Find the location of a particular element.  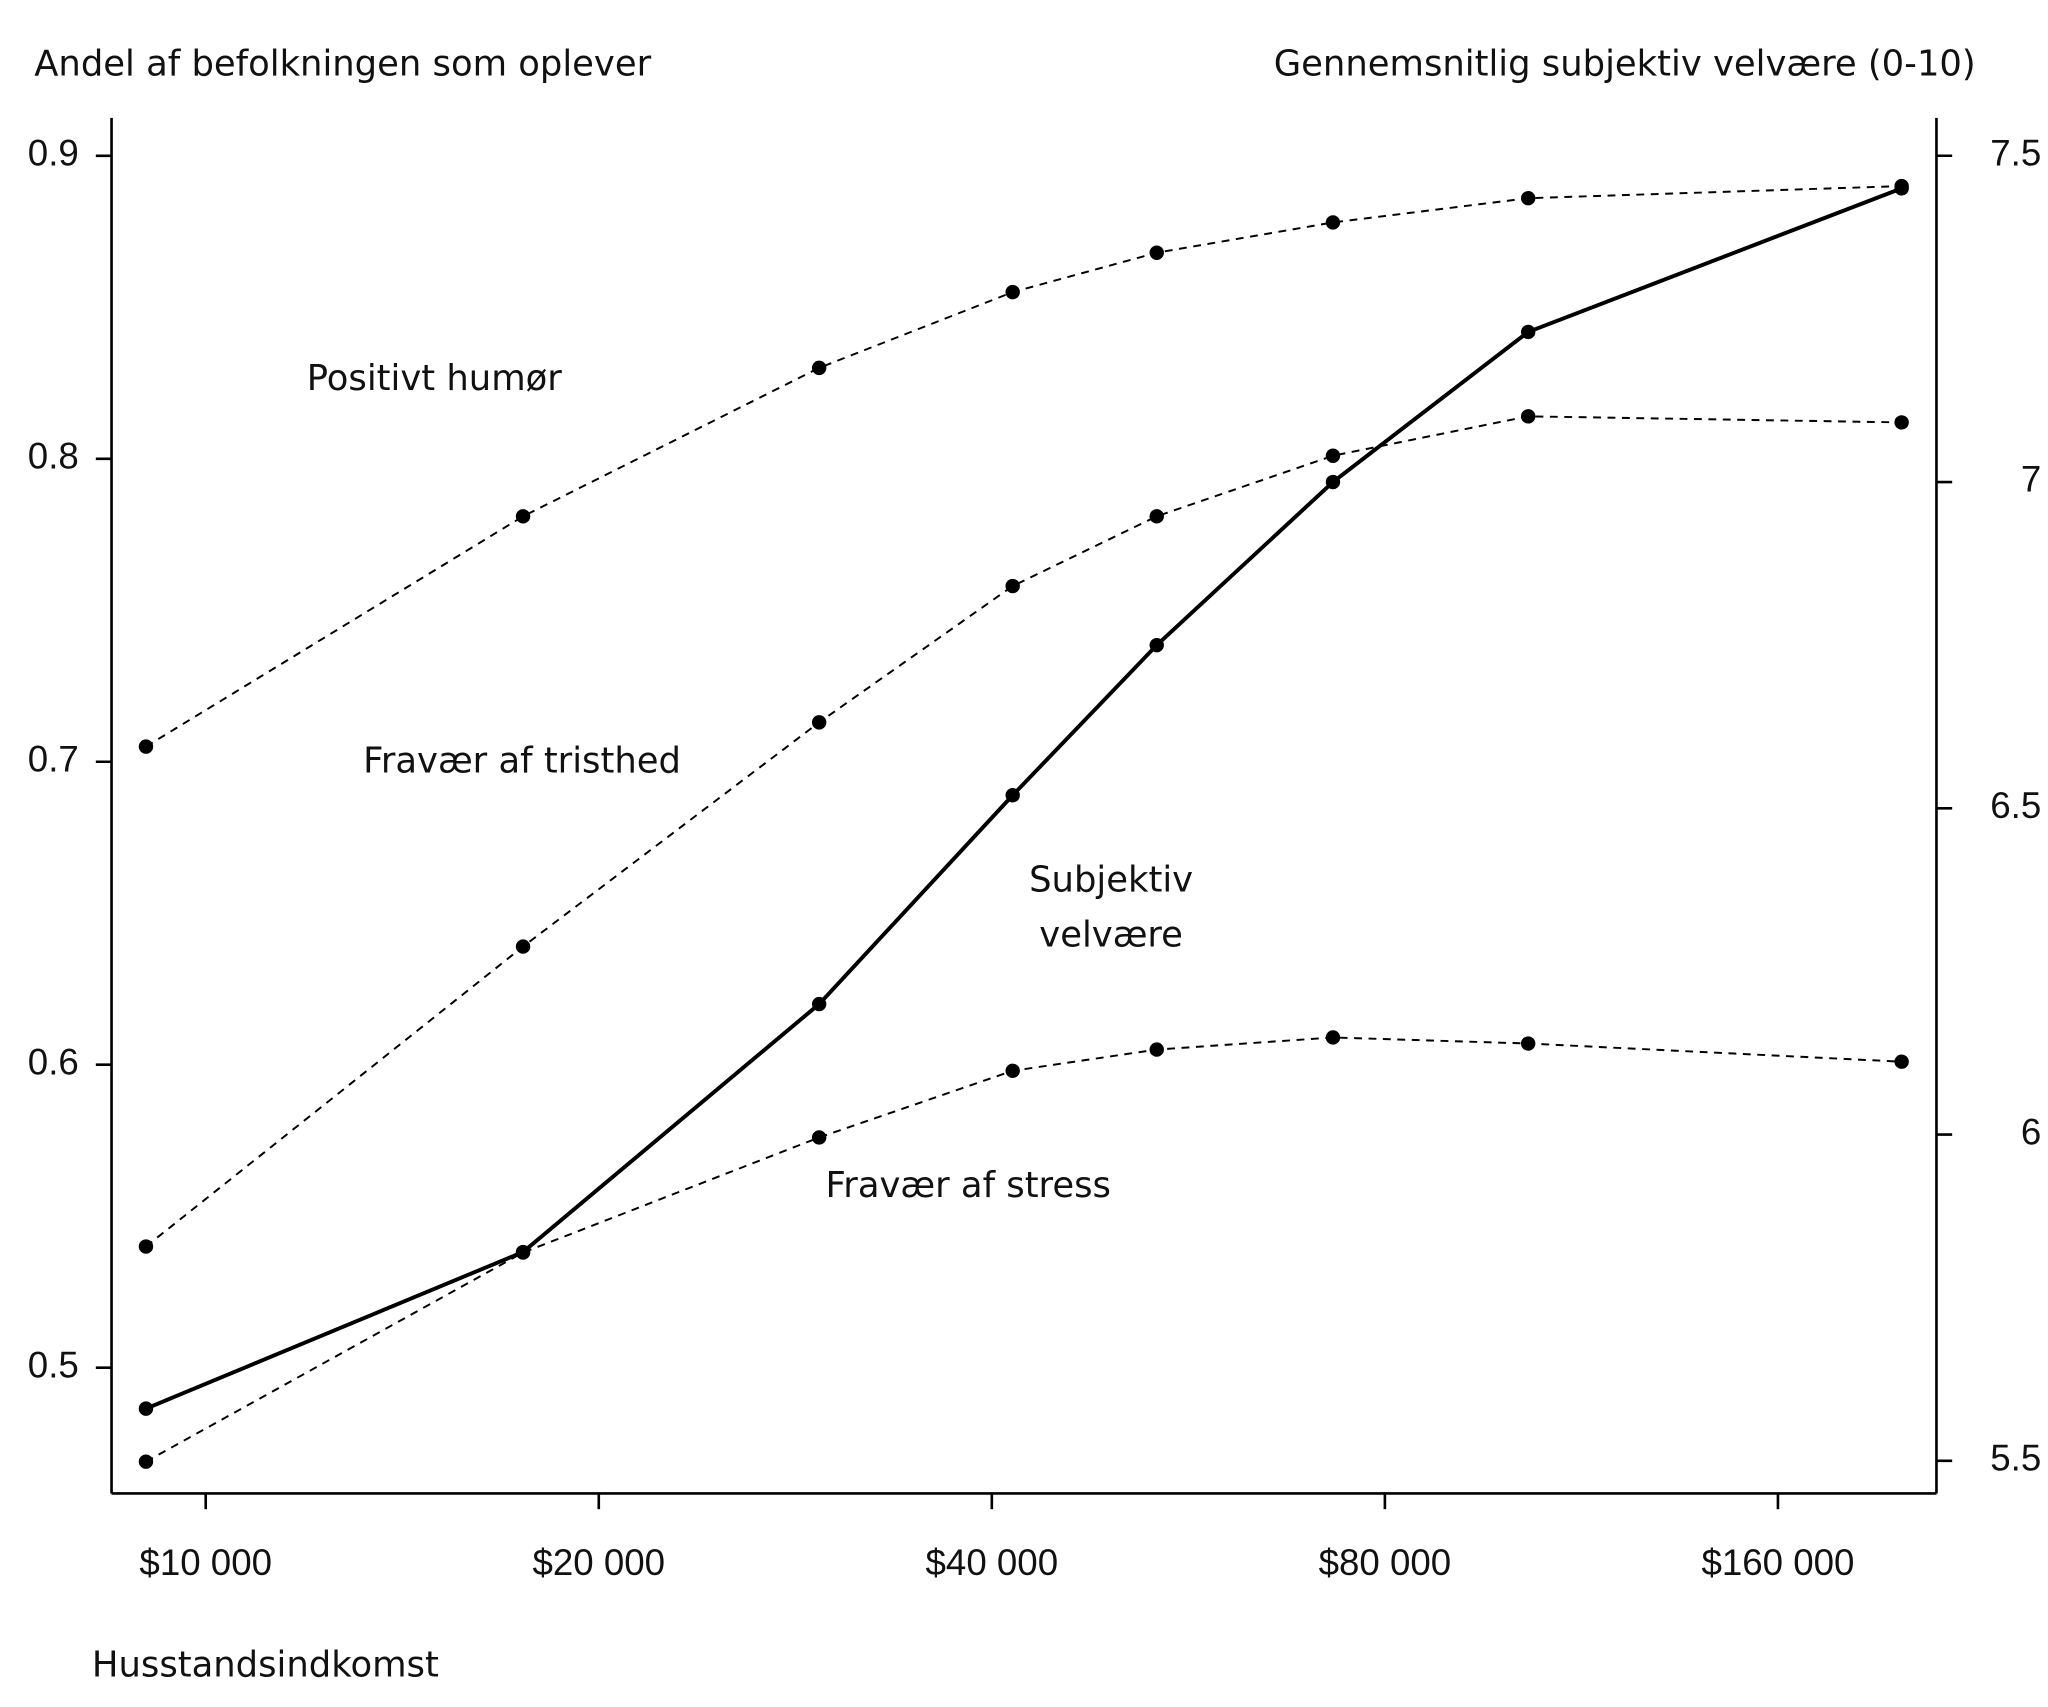

y2-tick-label: 5.5 is located at coordinates (2015, 1458).